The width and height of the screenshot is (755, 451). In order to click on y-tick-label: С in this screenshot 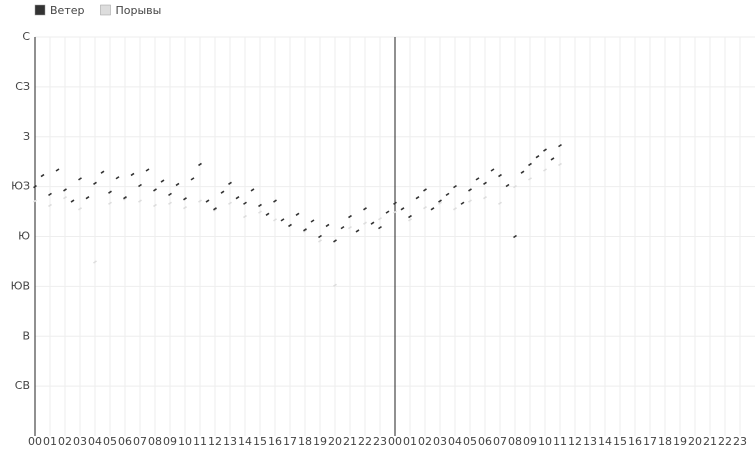, I will do `click(26, 36)`.